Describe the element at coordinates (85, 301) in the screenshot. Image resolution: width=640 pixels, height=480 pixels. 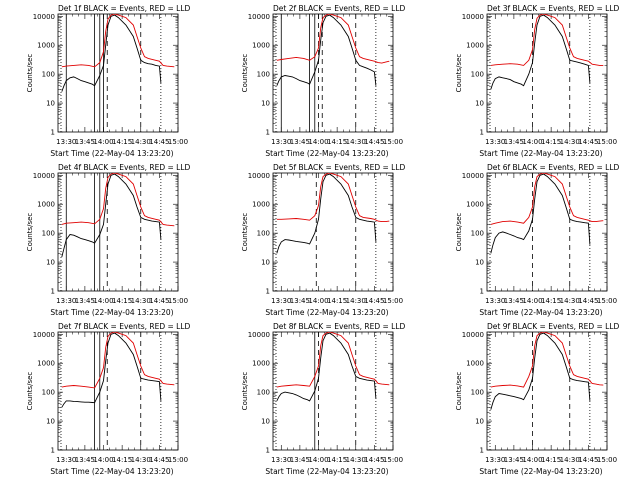
I see `panel-4-xtick-label: 13:45` at that location.